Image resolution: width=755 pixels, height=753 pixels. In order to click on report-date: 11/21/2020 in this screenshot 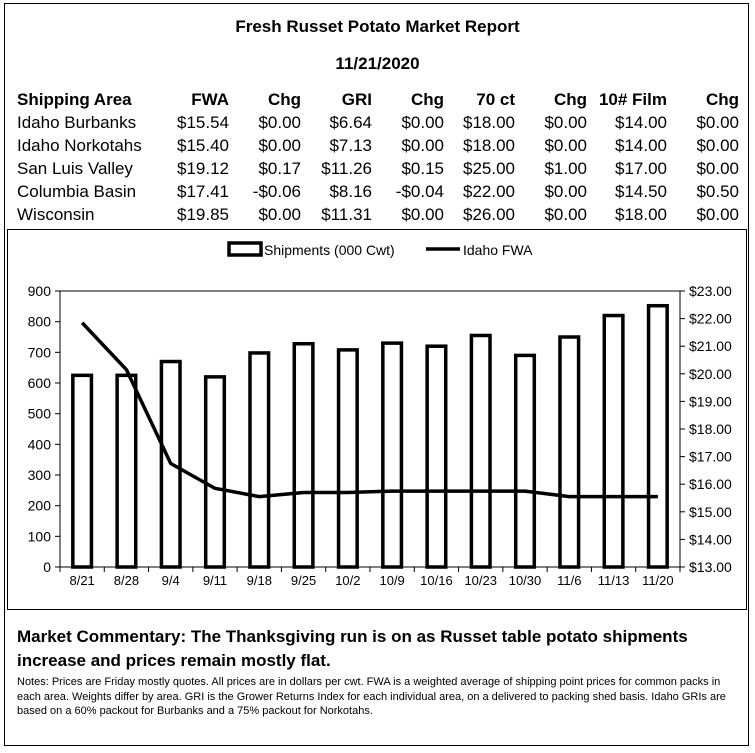, I will do `click(377, 63)`.